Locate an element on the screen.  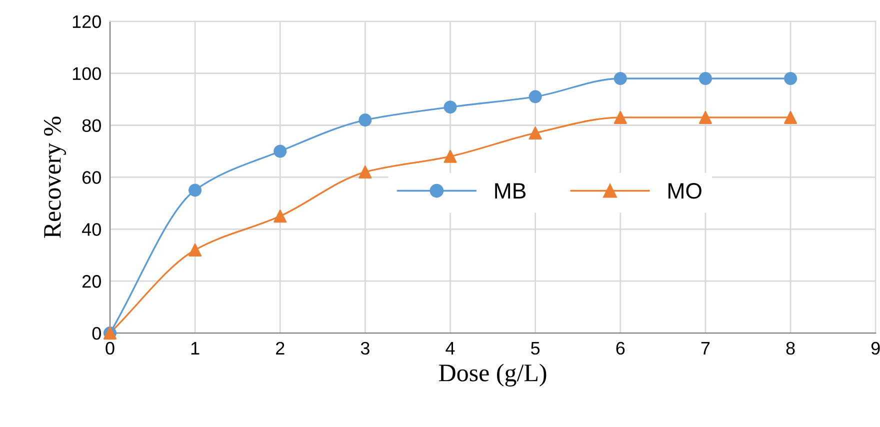
x-tick-label: 9 is located at coordinates (875, 348).